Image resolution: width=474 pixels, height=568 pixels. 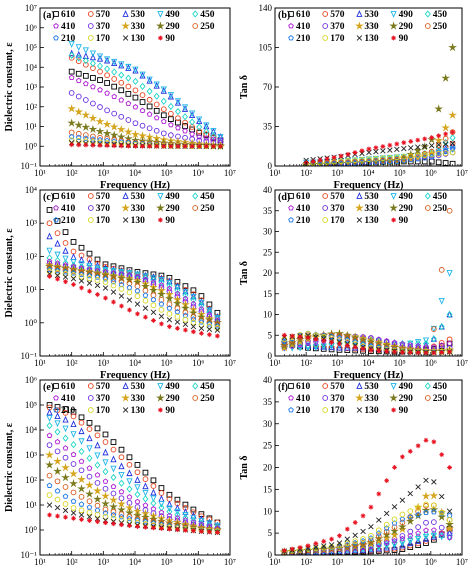 I want to click on x-tick-label: 10¹, so click(x=275, y=363).